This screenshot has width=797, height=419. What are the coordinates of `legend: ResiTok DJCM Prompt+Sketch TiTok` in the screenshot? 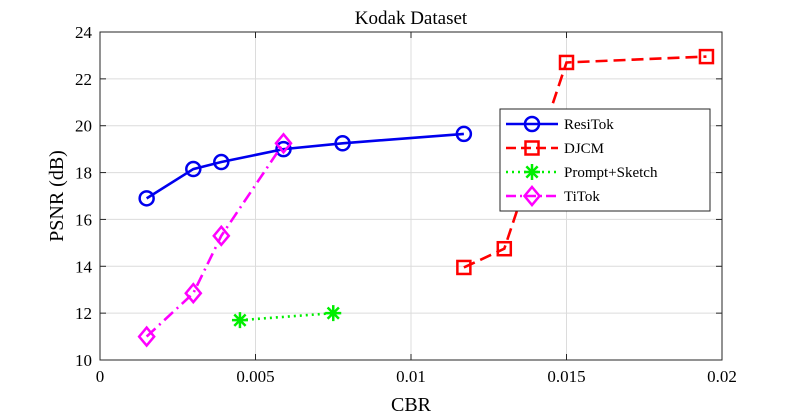 It's located at (605, 160).